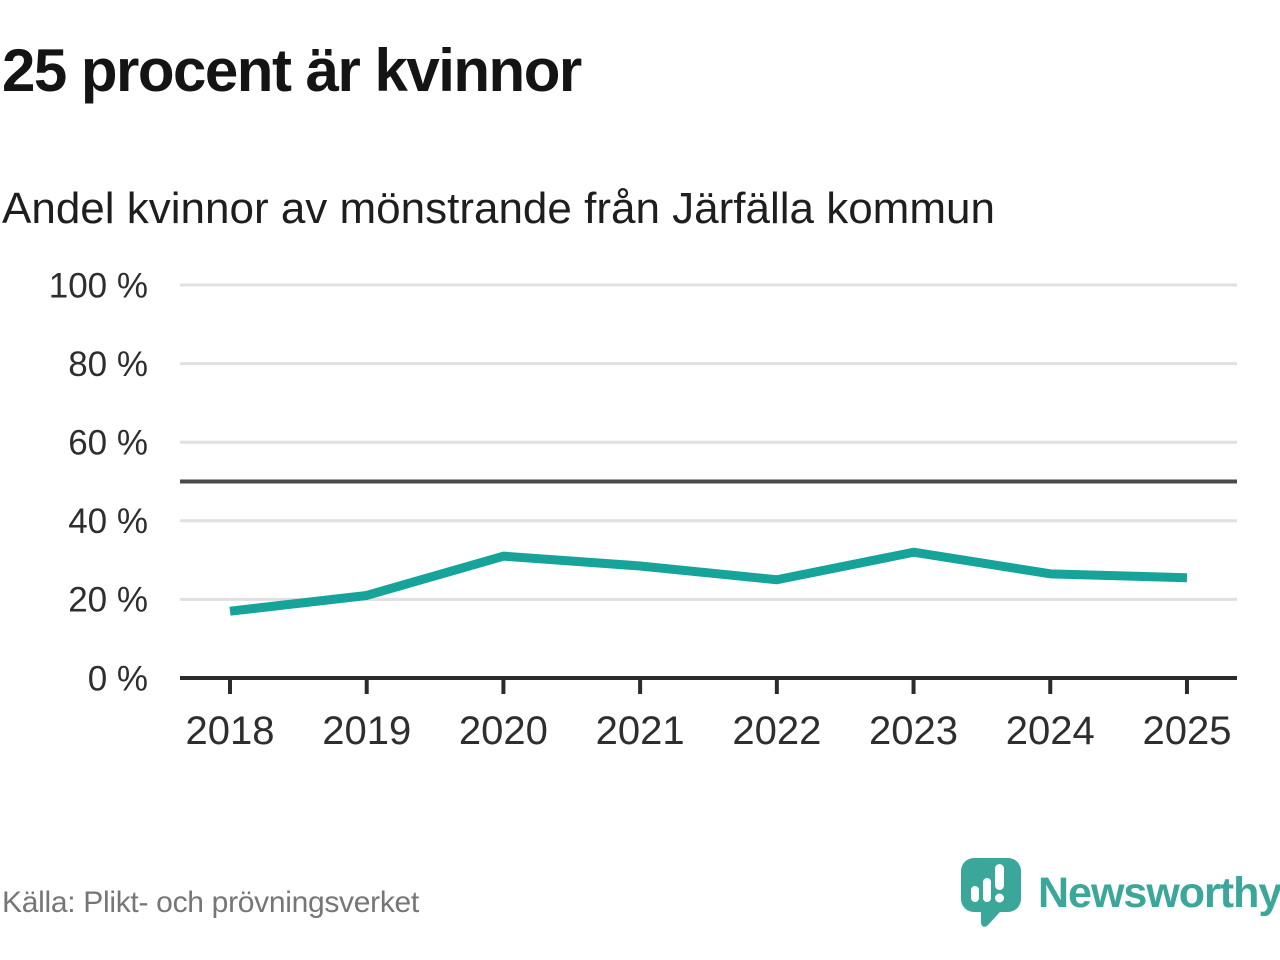 The image size is (1280, 960). Describe the element at coordinates (640, 731) in the screenshot. I see `x-tick-label-2021: 2021` at that location.